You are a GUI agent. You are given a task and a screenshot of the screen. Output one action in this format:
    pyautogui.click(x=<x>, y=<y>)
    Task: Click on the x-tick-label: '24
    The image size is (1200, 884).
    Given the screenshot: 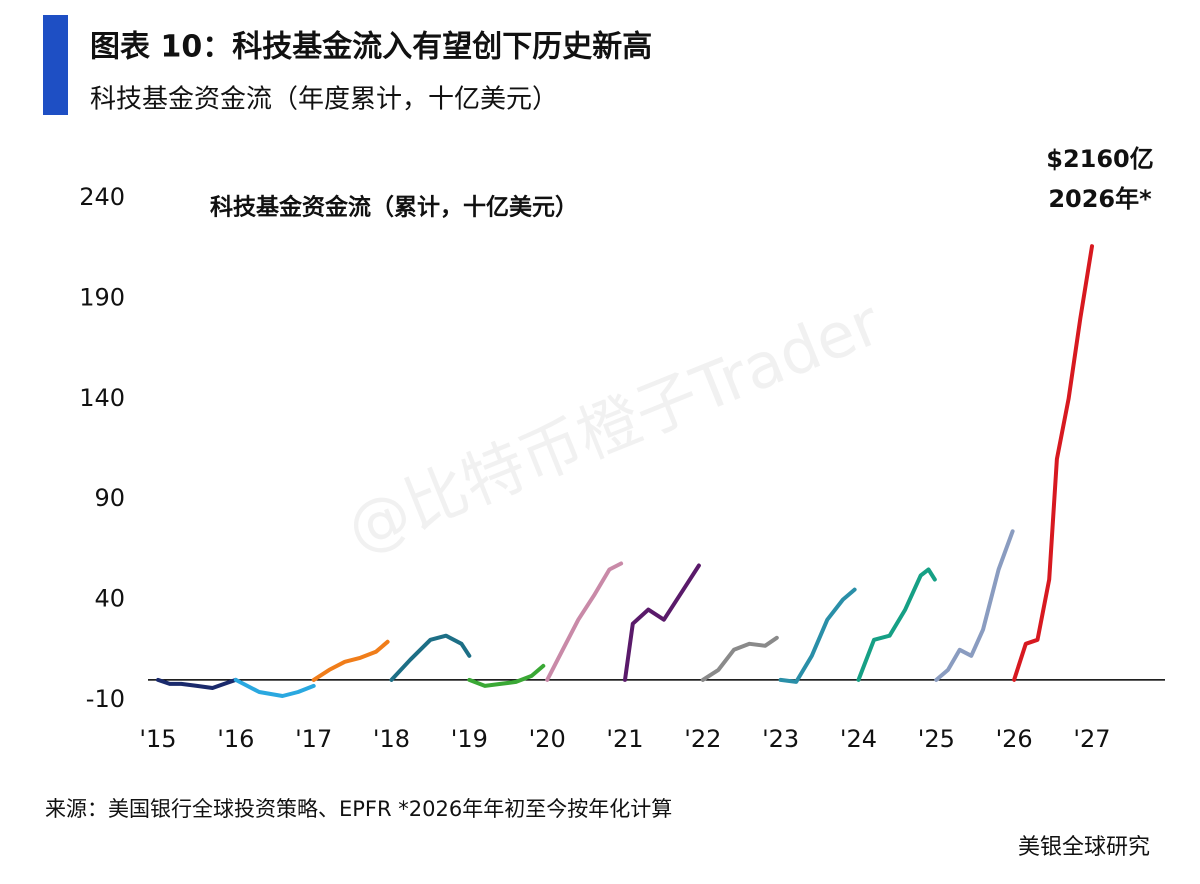 What is the action you would take?
    pyautogui.click(x=858, y=739)
    